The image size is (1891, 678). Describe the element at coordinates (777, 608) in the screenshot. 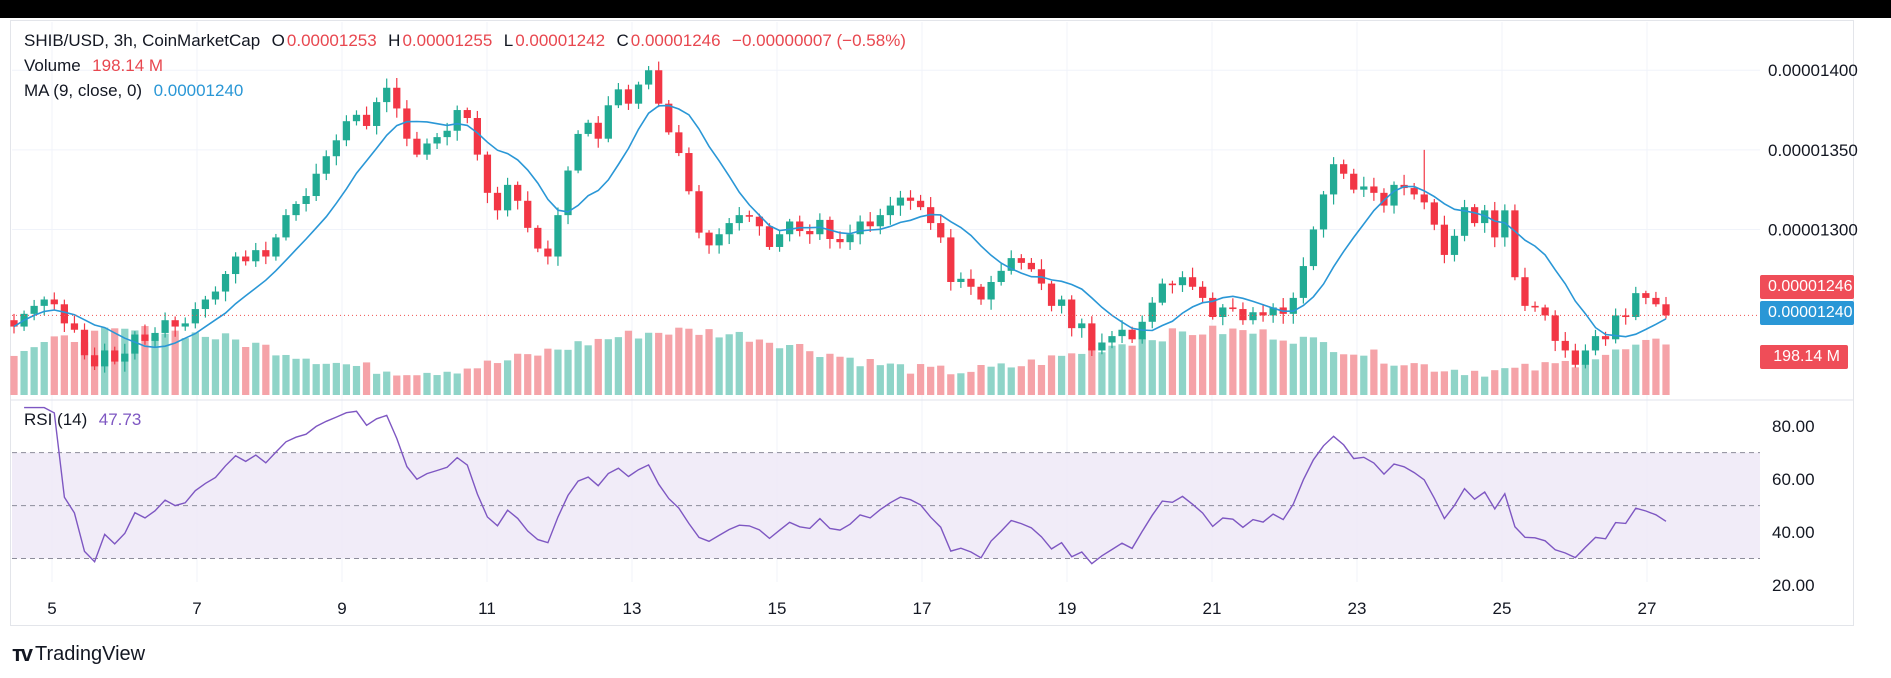

I see `time-axis-label: 15` at that location.